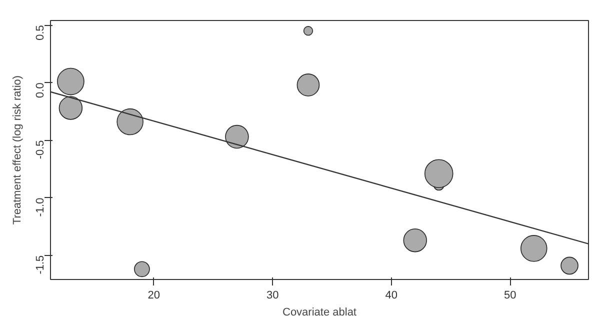 This screenshot has height=321, width=600. Describe the element at coordinates (40, 264) in the screenshot. I see `y-tick-label: -1.5` at that location.